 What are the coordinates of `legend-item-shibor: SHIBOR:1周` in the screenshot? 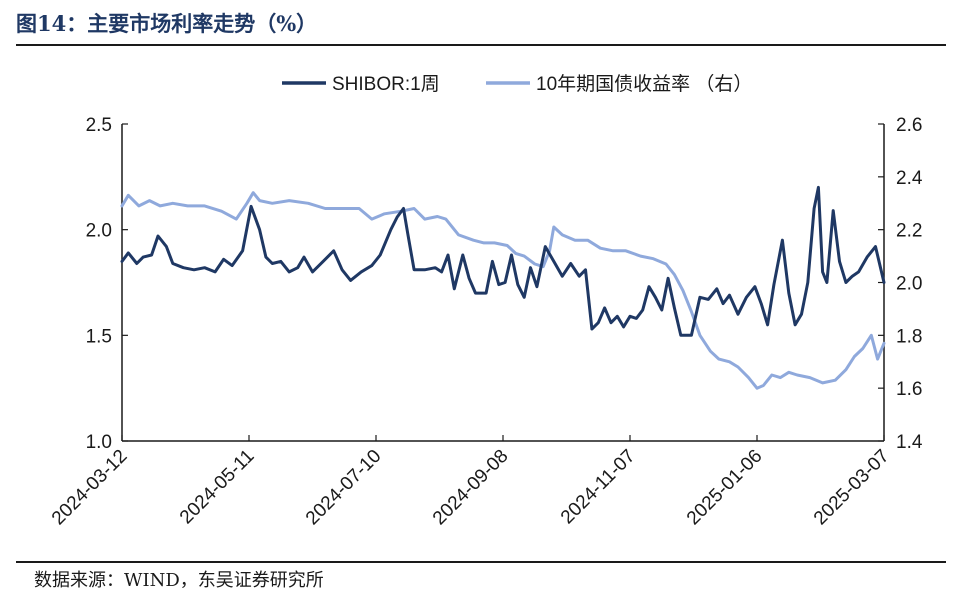 It's located at (361, 84).